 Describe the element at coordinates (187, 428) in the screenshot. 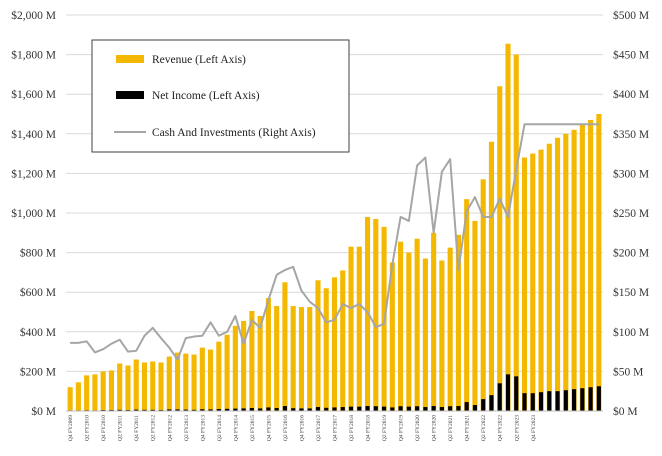

I see `x-tick-label: Q2 FY2013` at that location.